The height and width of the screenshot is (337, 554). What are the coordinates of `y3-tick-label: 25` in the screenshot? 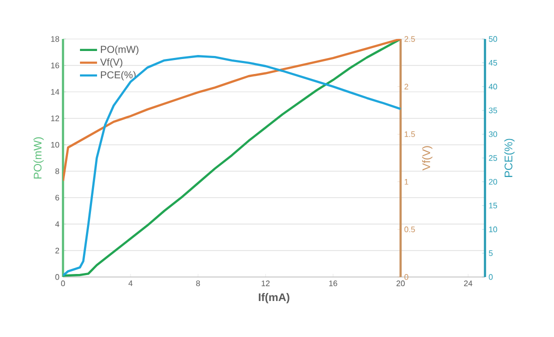 It's located at (493, 158).